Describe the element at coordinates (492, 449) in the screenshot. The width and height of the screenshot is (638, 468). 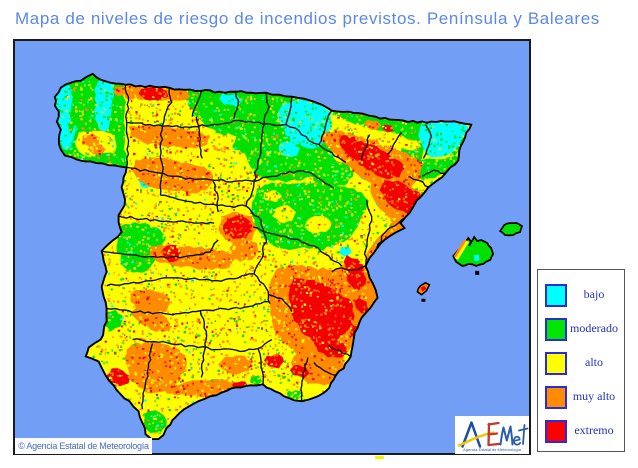
I see `svg-text:Agencia Estatal de Meteorologí: Agencia Estatal de Meteorología` at that location.